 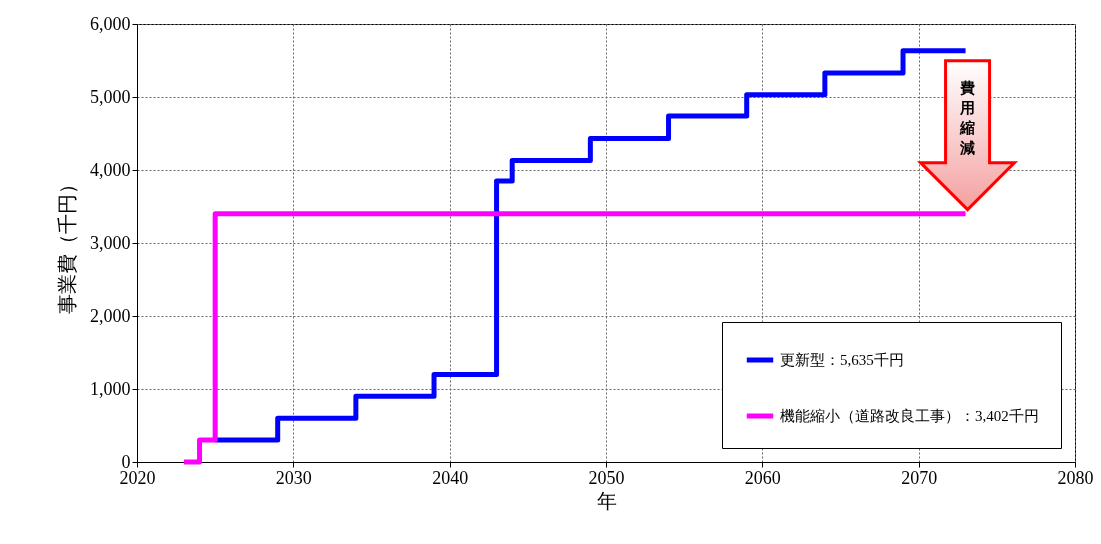 What do you see at coordinates (110, 169) in the screenshot?
I see `y-tick-label: 4,000` at bounding box center [110, 169].